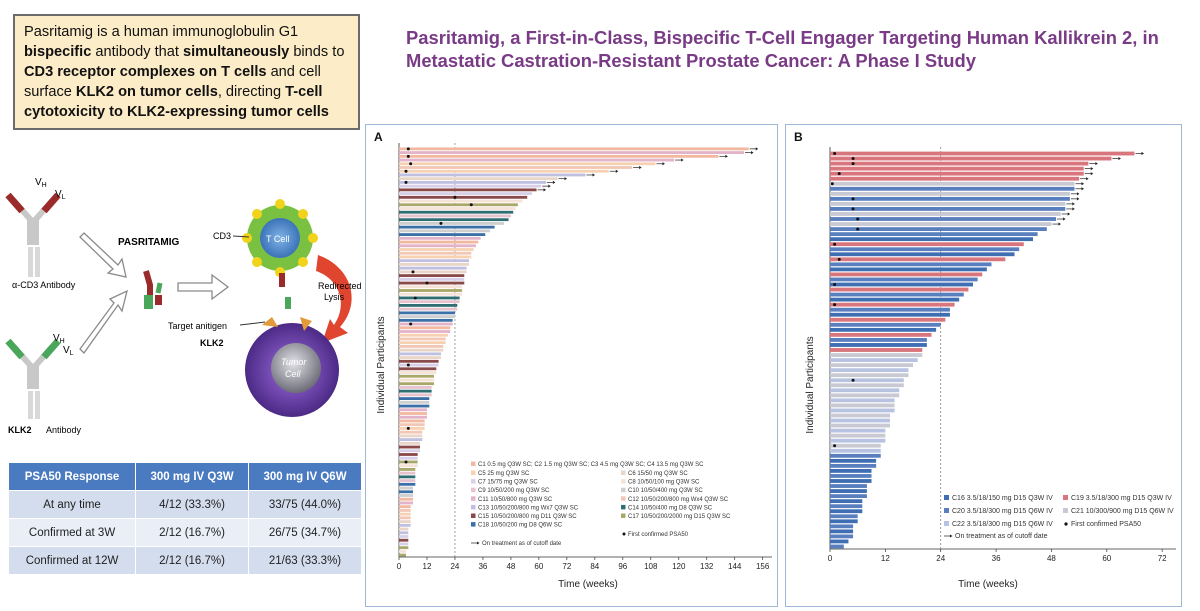 The height and width of the screenshot is (611, 1200). What do you see at coordinates (60, 195) in the screenshot?
I see `svg-text: VL` at bounding box center [60, 195].